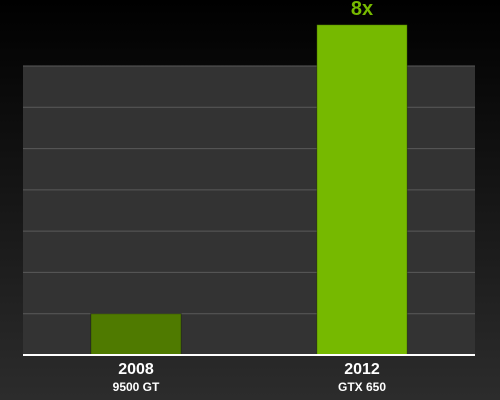 The height and width of the screenshot is (400, 500). What do you see at coordinates (362, 369) in the screenshot?
I see `x-tick-label: 2012` at bounding box center [362, 369].